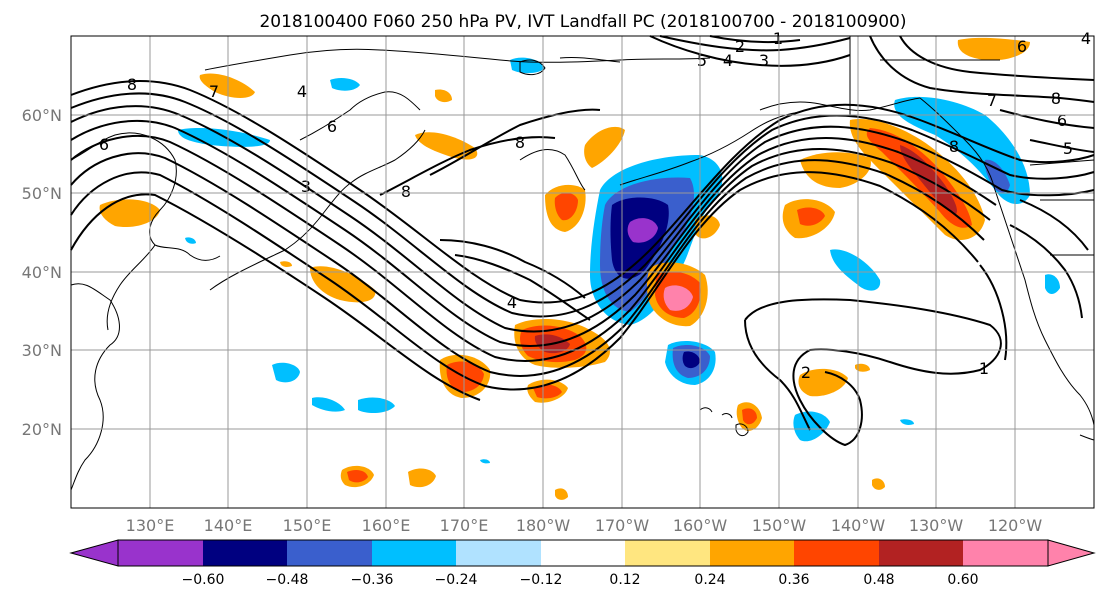 This screenshot has height=601, width=1105. I want to click on colorbar-tick: −0.24, so click(456, 580).